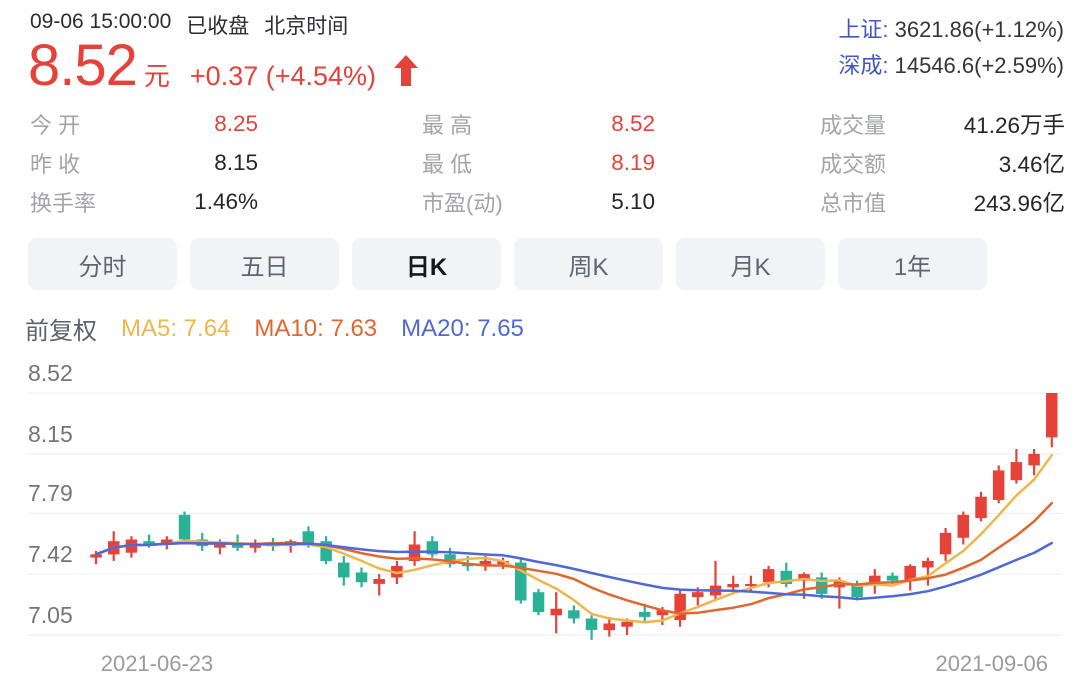 The width and height of the screenshot is (1080, 690). Describe the element at coordinates (507, 264) in the screenshot. I see `period-tabs: 分时 五日 日K 周K 月K 1年` at that location.